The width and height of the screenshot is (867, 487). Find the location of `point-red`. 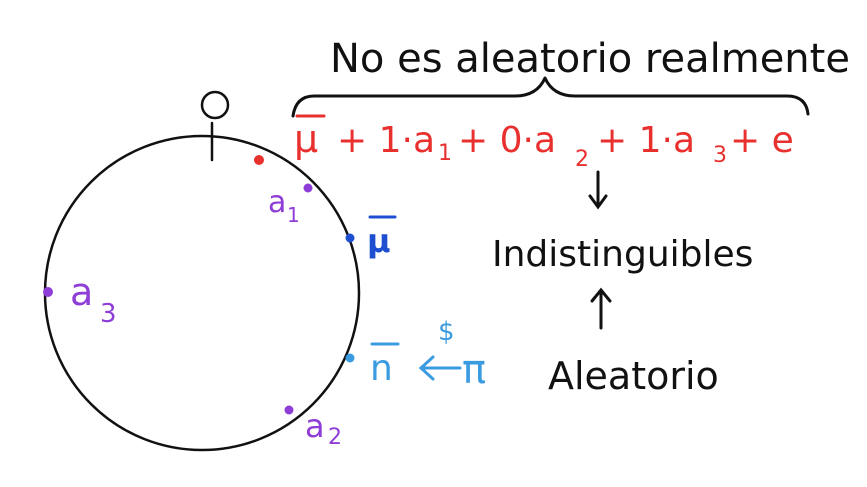

point-red is located at coordinates (259, 160).